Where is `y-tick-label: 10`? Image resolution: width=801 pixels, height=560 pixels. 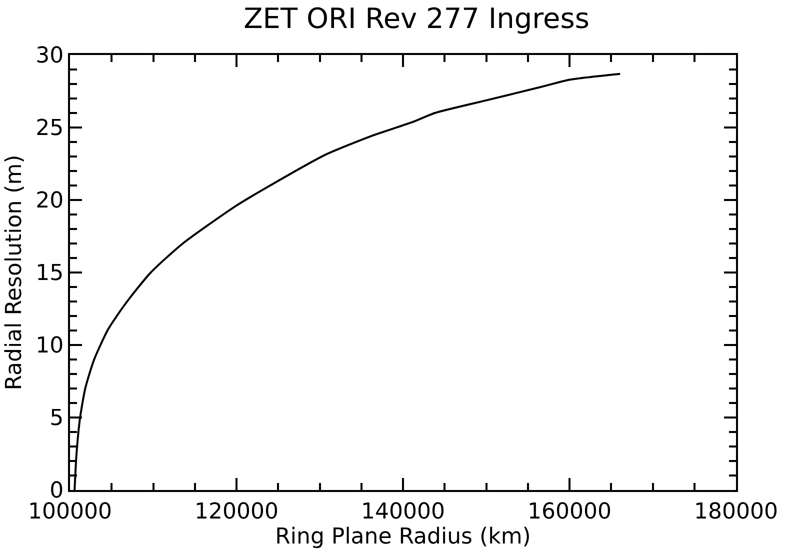 y-tick-label: 10 is located at coordinates (50, 346).